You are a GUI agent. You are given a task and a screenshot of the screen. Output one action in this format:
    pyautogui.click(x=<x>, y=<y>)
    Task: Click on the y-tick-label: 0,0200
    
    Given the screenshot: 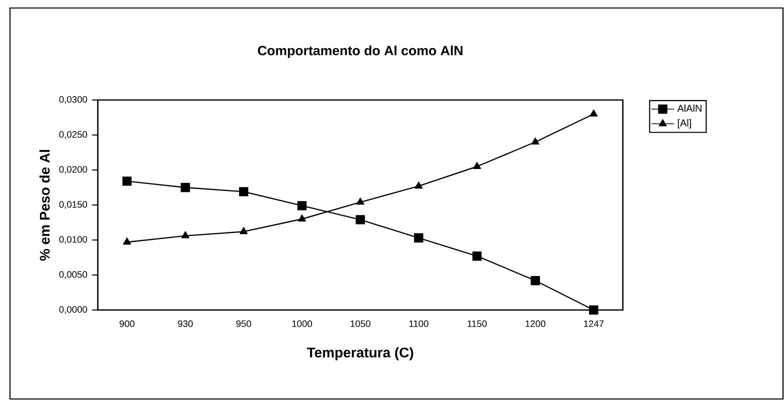 What is the action you would take?
    pyautogui.click(x=73, y=170)
    